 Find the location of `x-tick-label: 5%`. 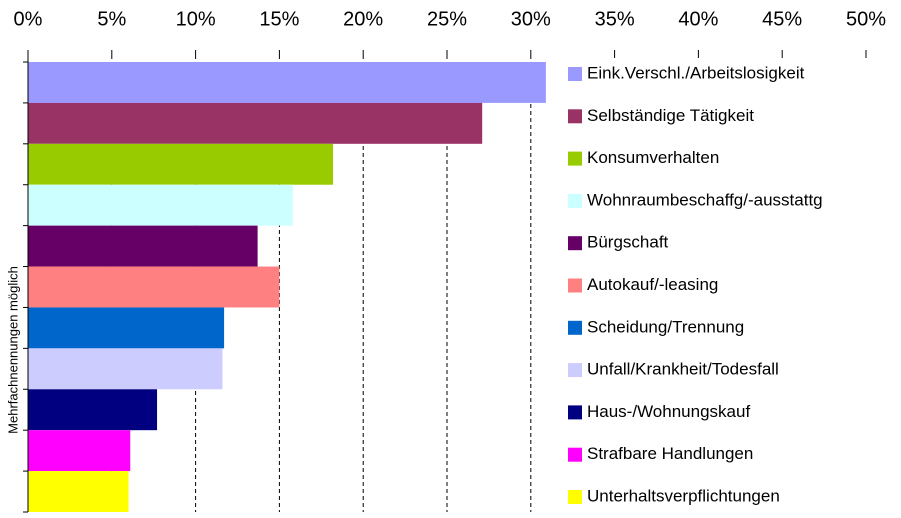

x-tick-label: 5% is located at coordinates (111, 19).